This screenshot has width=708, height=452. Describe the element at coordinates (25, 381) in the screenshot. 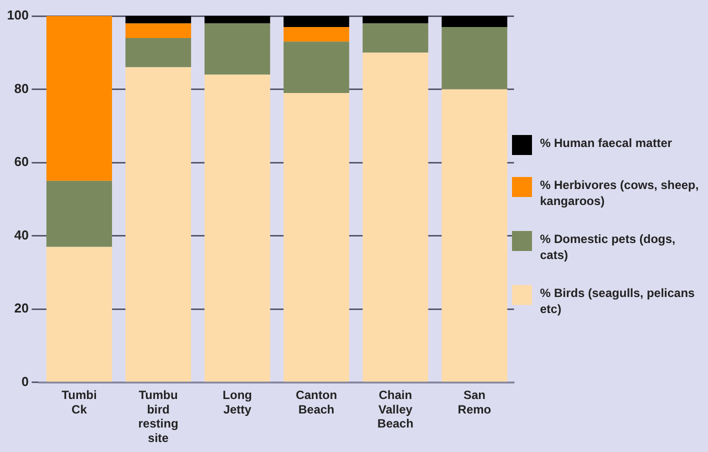

I see `y-tick-label: 0` at that location.